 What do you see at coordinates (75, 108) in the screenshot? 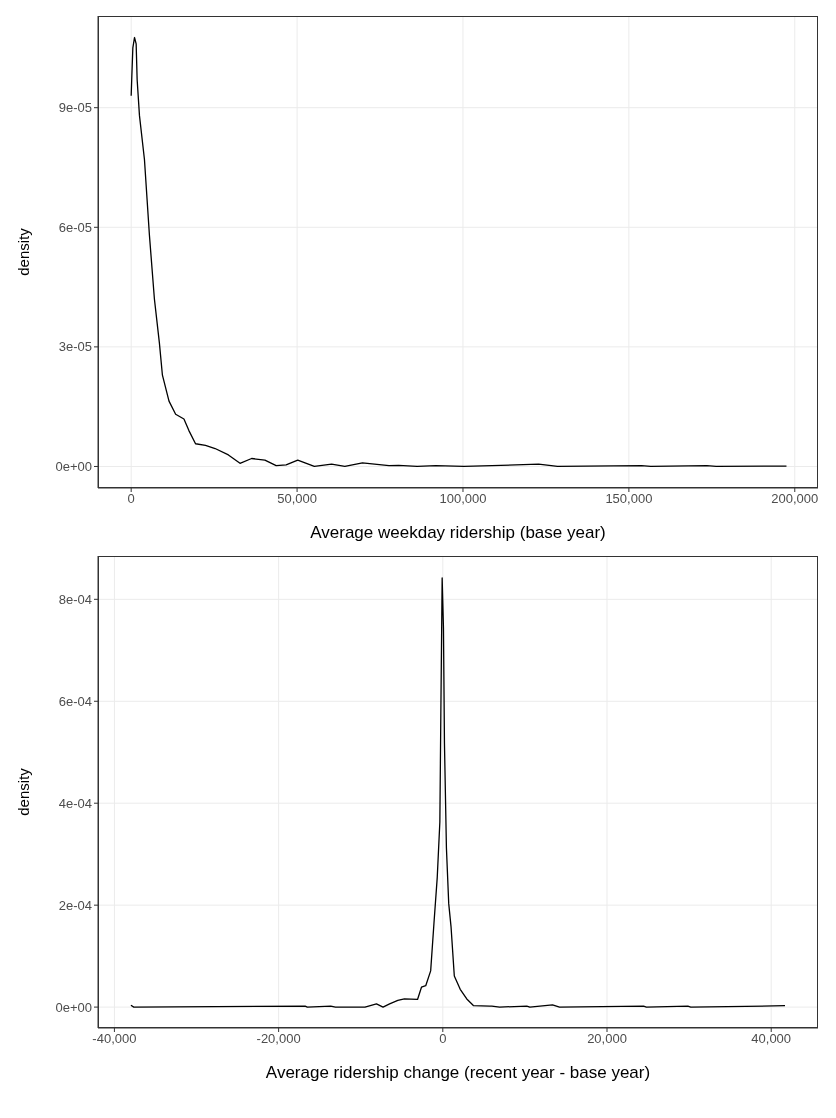
I see `y-tick-label: 9e-05` at bounding box center [75, 108].